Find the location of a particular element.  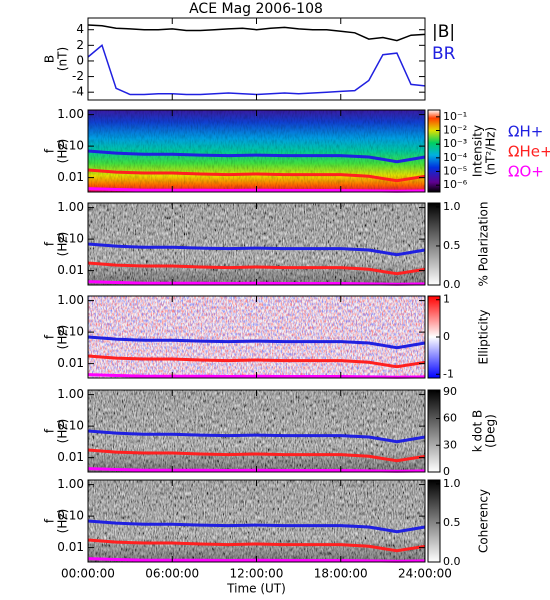

x-tick-label: 18:00:00 is located at coordinates (341, 574).